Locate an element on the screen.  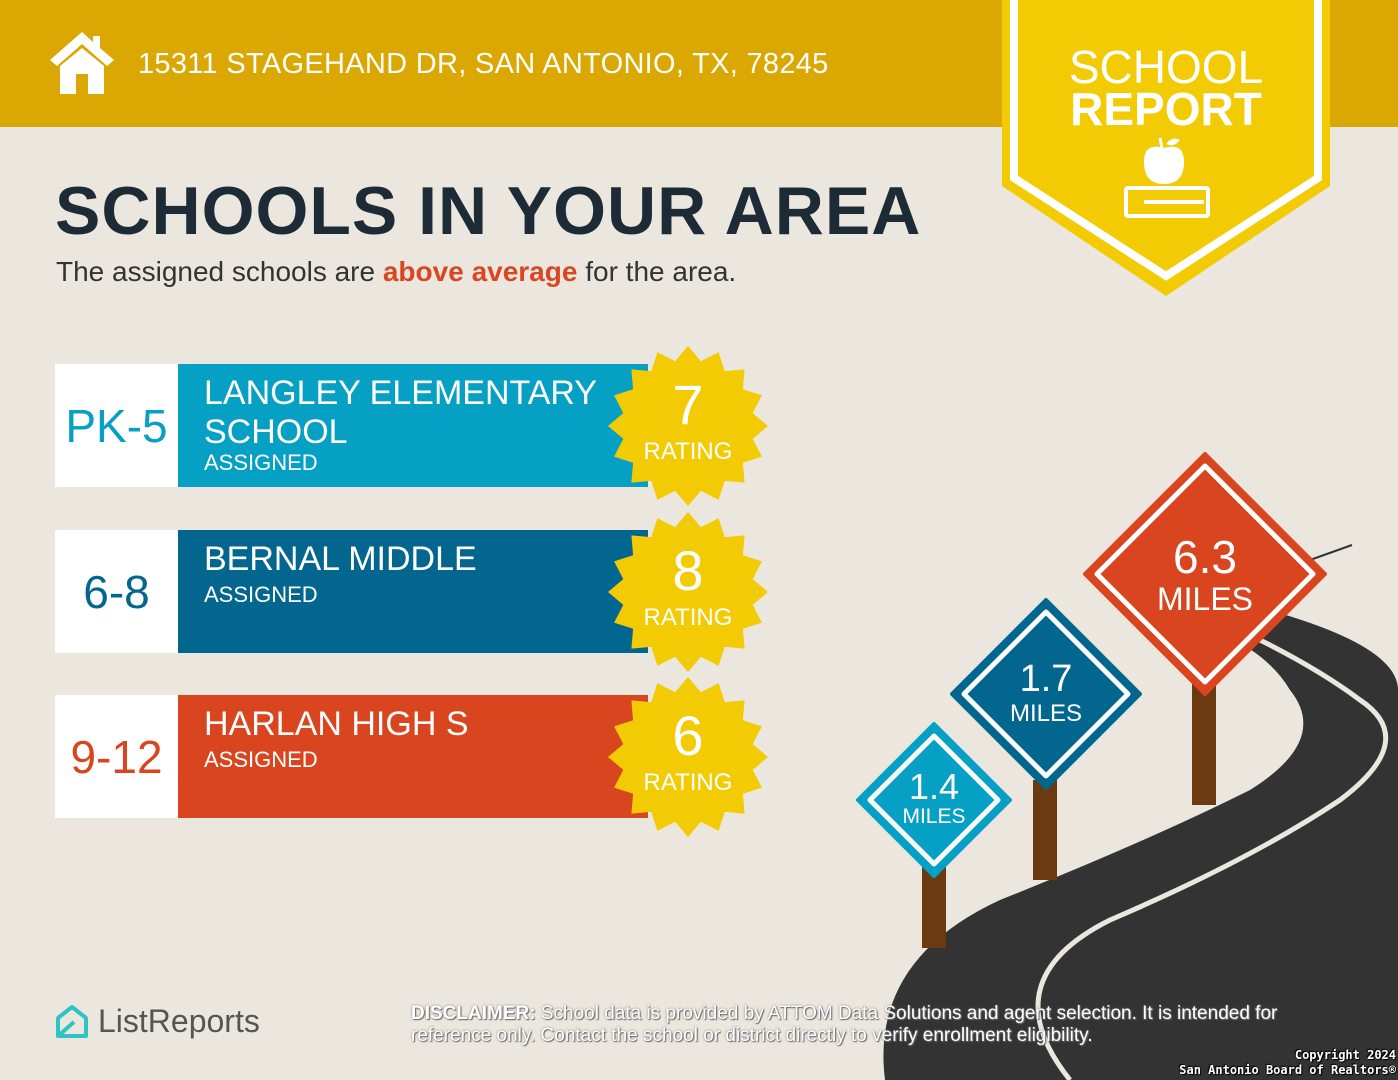
school-name: LANGLEY ELEMENTARY SCHOOL is located at coordinates (400, 412).